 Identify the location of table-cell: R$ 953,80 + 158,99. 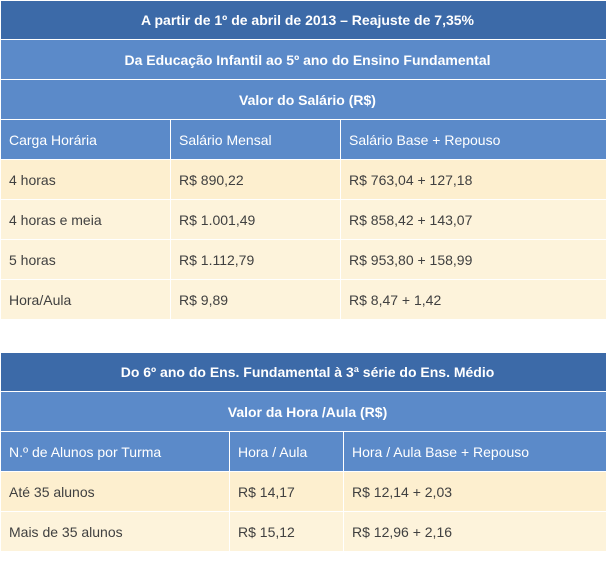
(473, 259).